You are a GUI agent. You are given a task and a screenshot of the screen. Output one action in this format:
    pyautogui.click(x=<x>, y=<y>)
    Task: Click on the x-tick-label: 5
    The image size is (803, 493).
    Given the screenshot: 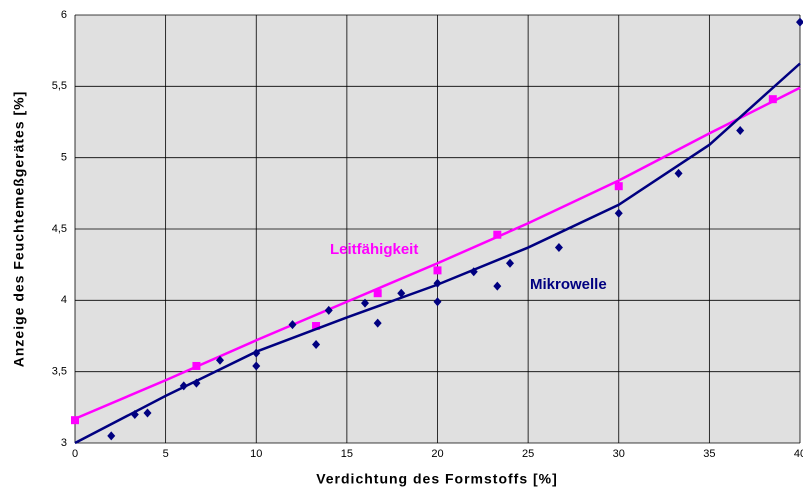 What is the action you would take?
    pyautogui.click(x=166, y=454)
    